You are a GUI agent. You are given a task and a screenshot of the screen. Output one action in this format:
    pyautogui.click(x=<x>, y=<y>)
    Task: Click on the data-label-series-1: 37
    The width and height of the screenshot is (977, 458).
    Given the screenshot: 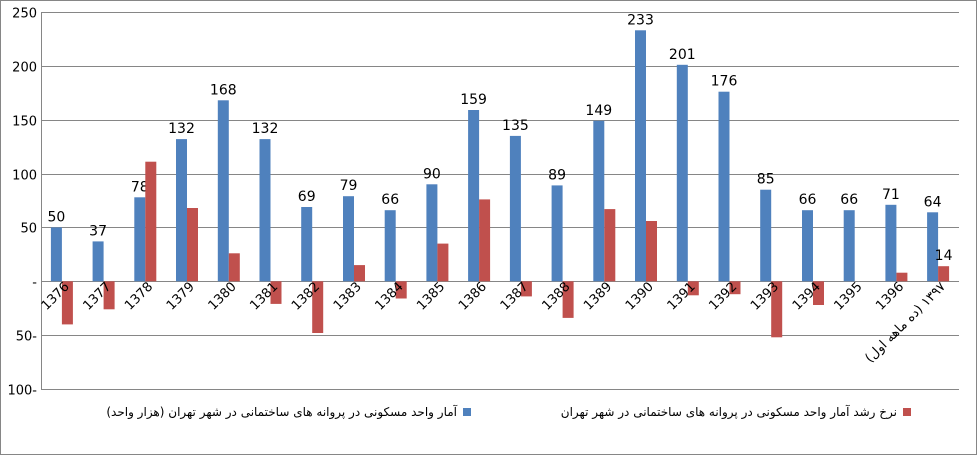 What is the action you would take?
    pyautogui.click(x=98, y=231)
    